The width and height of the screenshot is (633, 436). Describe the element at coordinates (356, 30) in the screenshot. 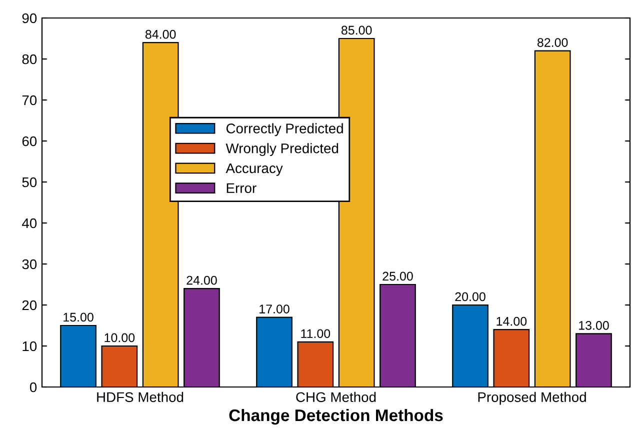

I see `data-label: 85.00` at that location.